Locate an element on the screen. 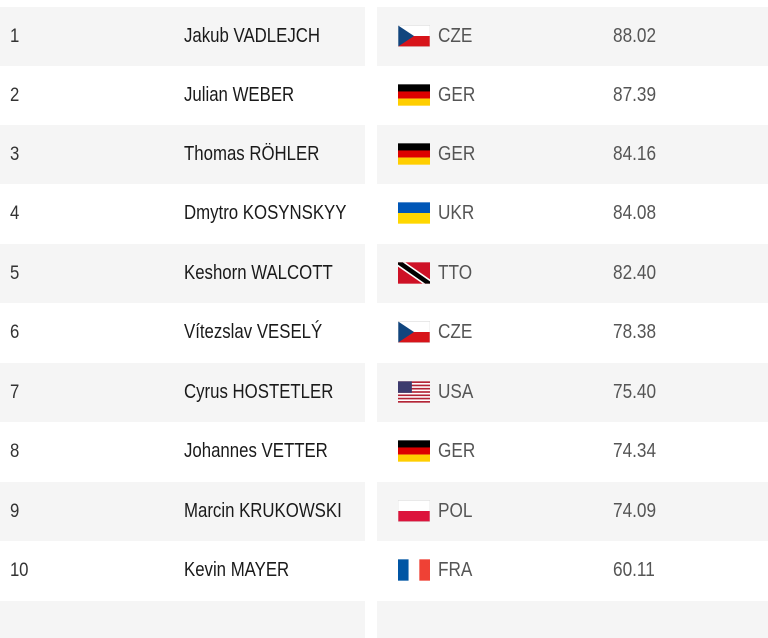 The image size is (768, 638). table-row-empty is located at coordinates (384, 619).